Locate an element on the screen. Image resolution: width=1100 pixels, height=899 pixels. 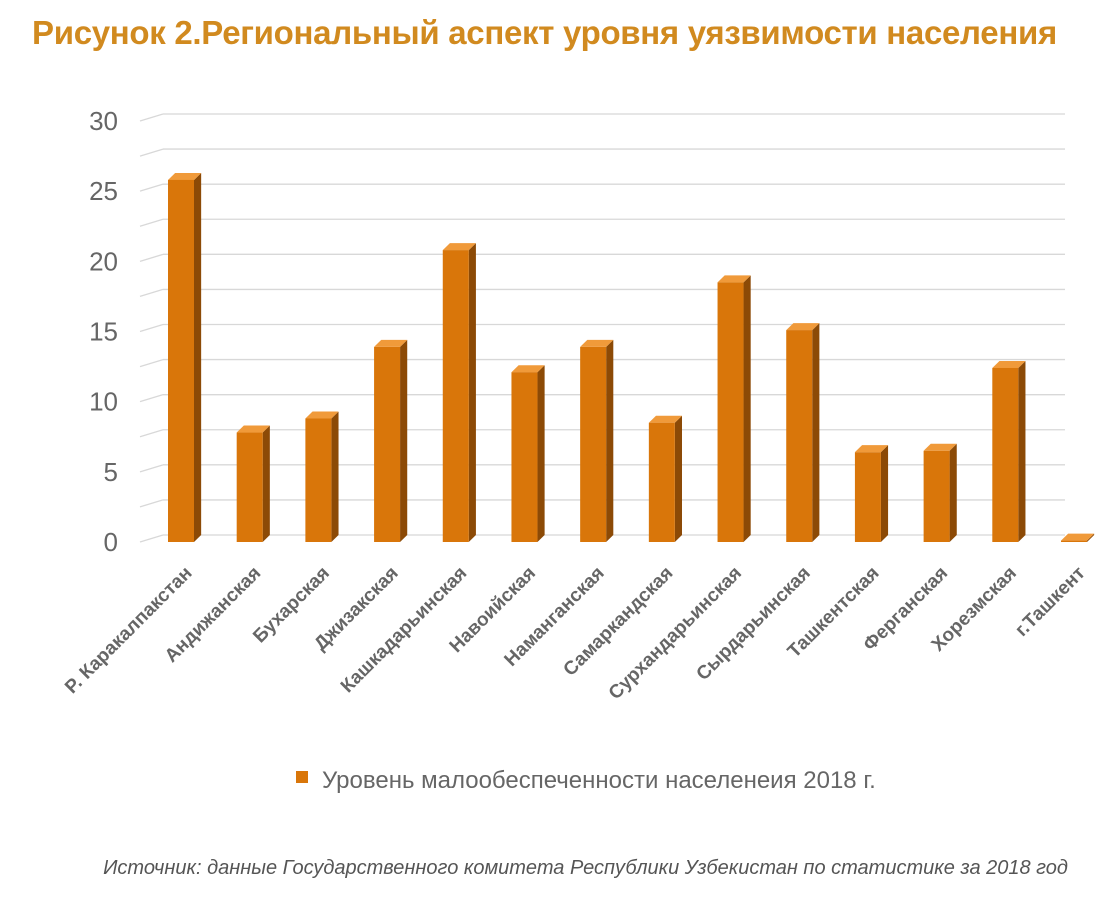
x-tick-label: Р. Каракалпакстан is located at coordinates (128, 630).